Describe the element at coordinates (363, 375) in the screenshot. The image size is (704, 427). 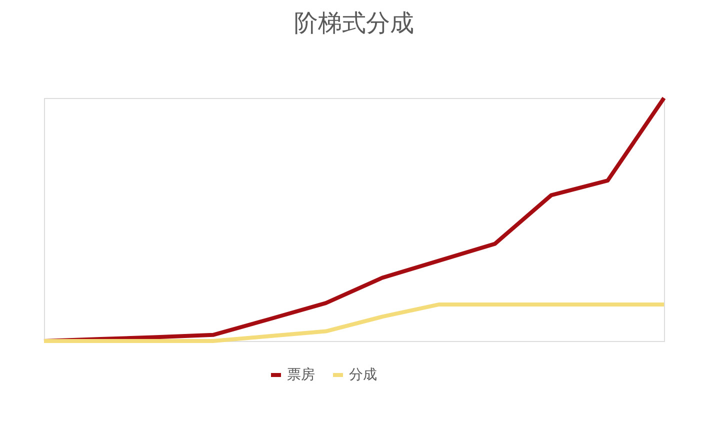
I see `legend-label: 分成` at that location.